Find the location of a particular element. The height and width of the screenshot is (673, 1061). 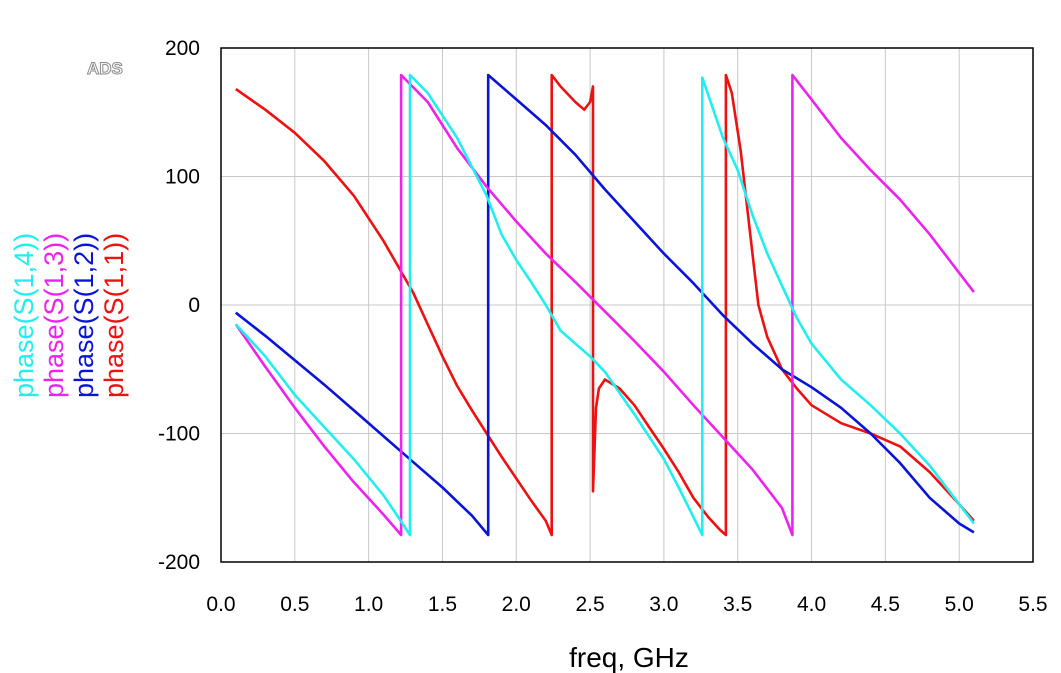

y-tick-labels: 200 100 0 -100 -200 is located at coordinates (179, 305).